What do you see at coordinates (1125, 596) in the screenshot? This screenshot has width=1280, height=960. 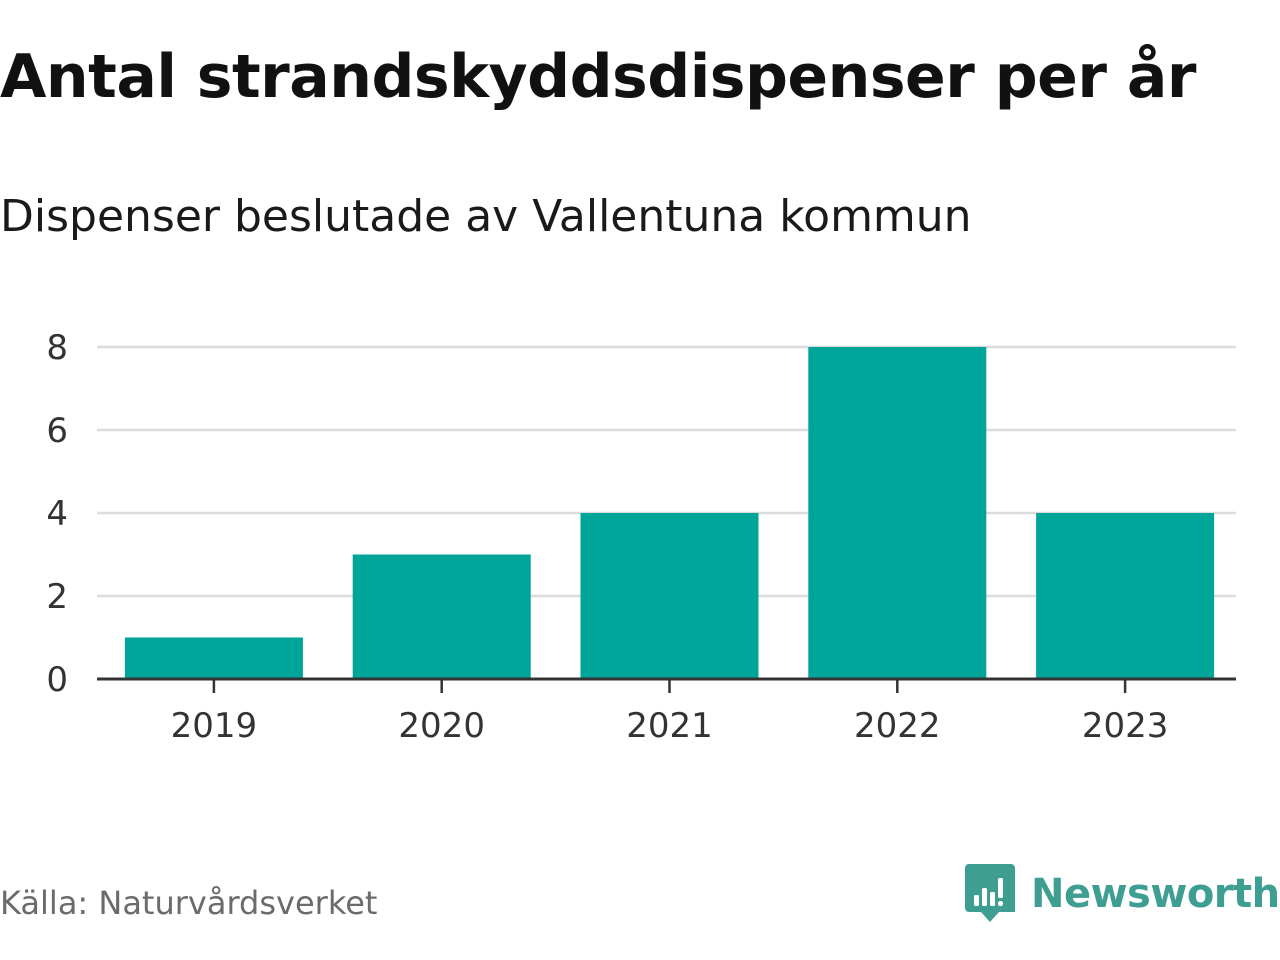 I see `bar-2023` at bounding box center [1125, 596].